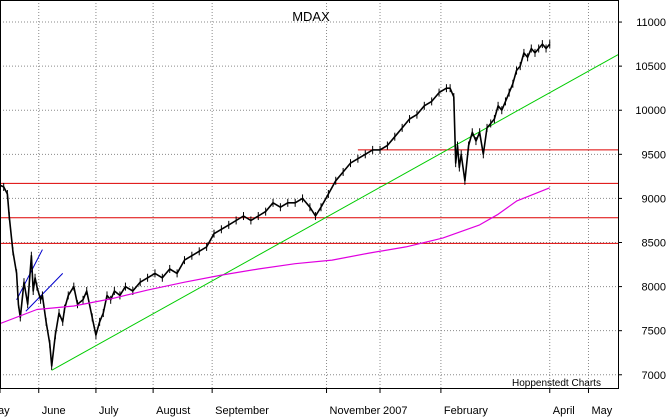 Image resolution: width=669 pixels, height=420 pixels. What do you see at coordinates (654, 332) in the screenshot?
I see `y-tick-label: 7500` at bounding box center [654, 332].